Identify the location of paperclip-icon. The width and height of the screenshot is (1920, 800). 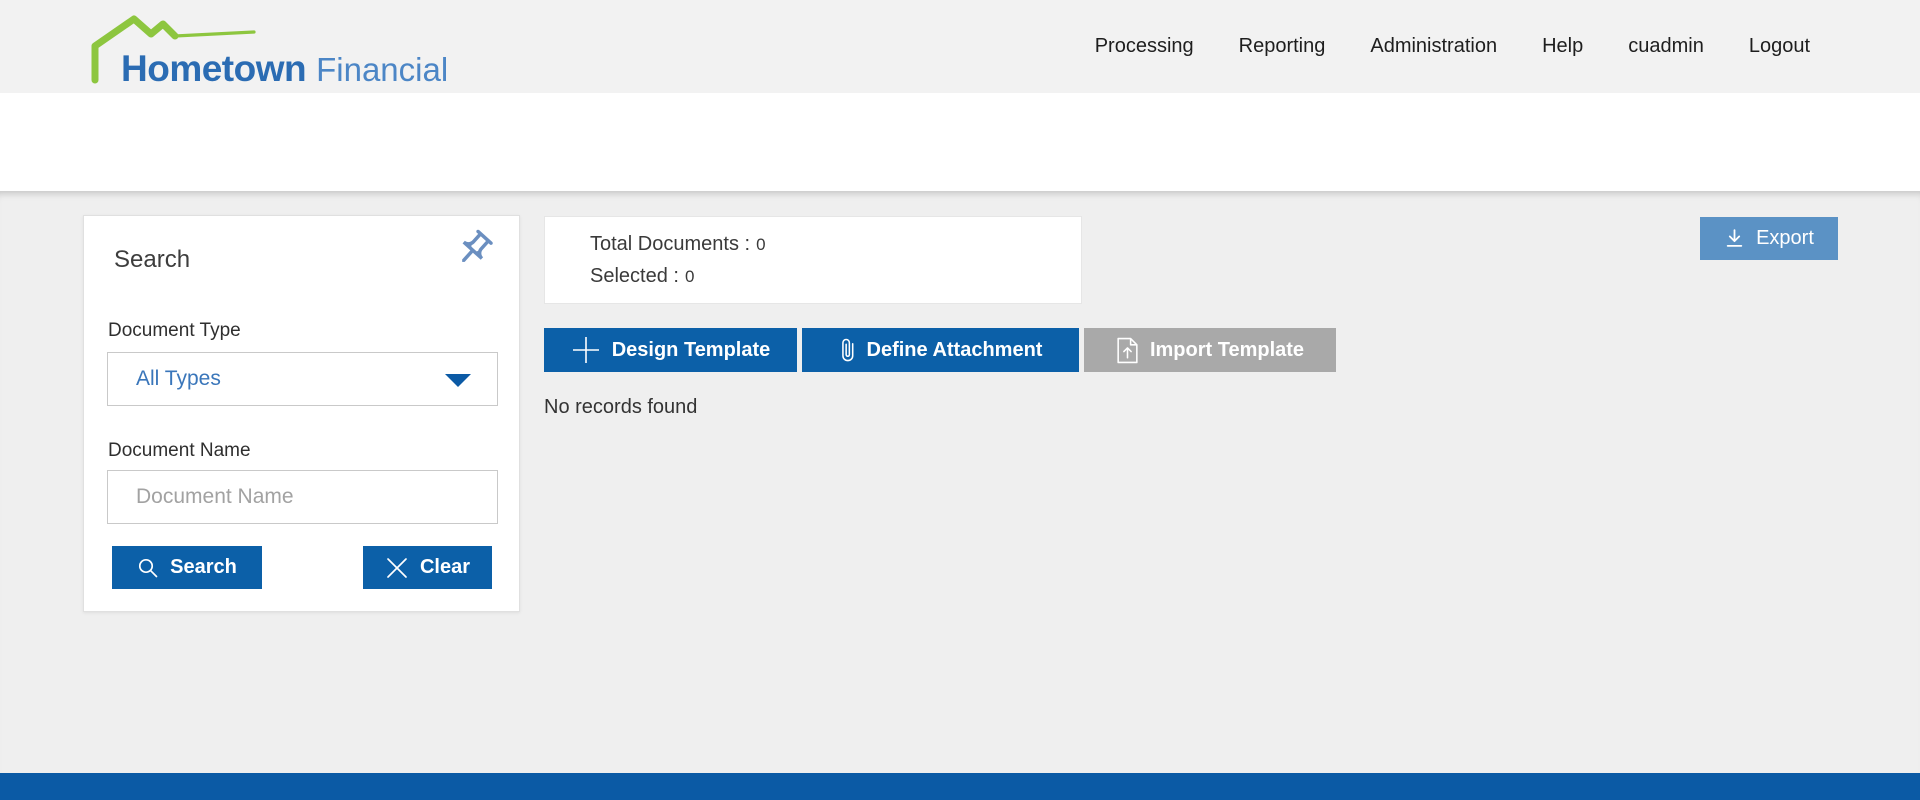
(847, 349).